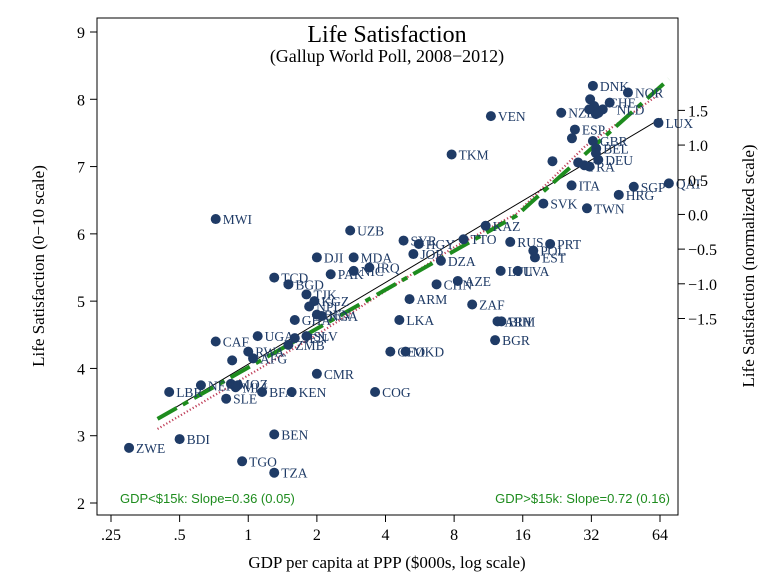 The width and height of the screenshot is (776, 581). Describe the element at coordinates (520, 321) in the screenshot. I see `point-label: ARM` at that location.